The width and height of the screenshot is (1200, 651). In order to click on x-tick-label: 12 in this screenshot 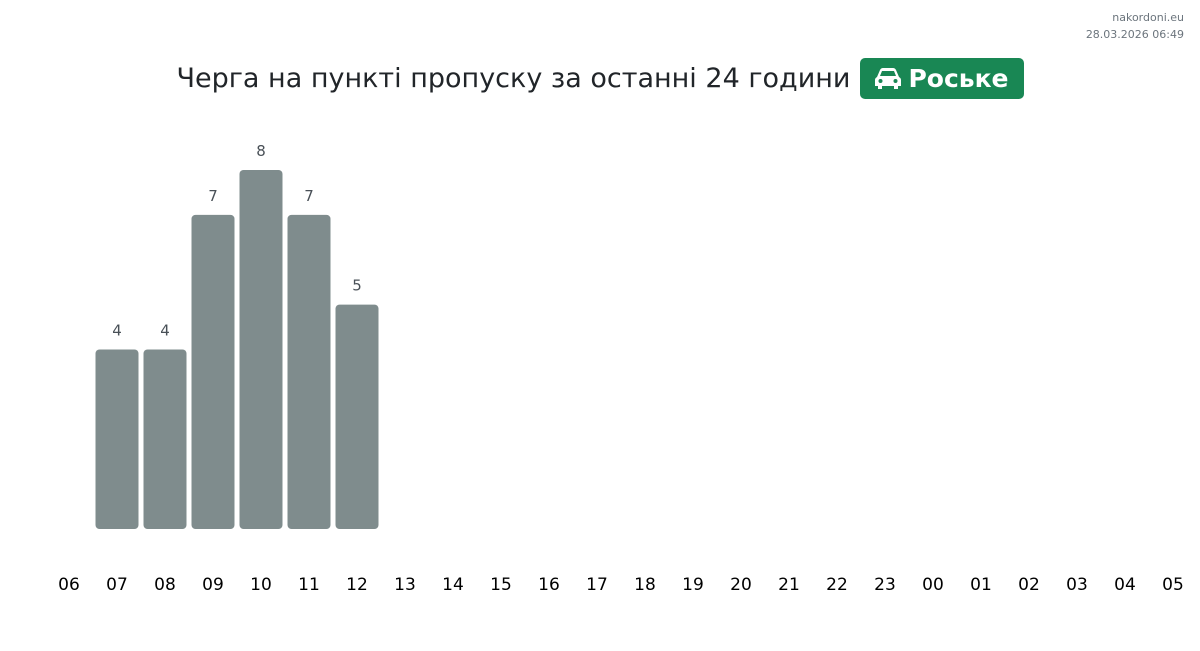, I will do `click(357, 585)`.